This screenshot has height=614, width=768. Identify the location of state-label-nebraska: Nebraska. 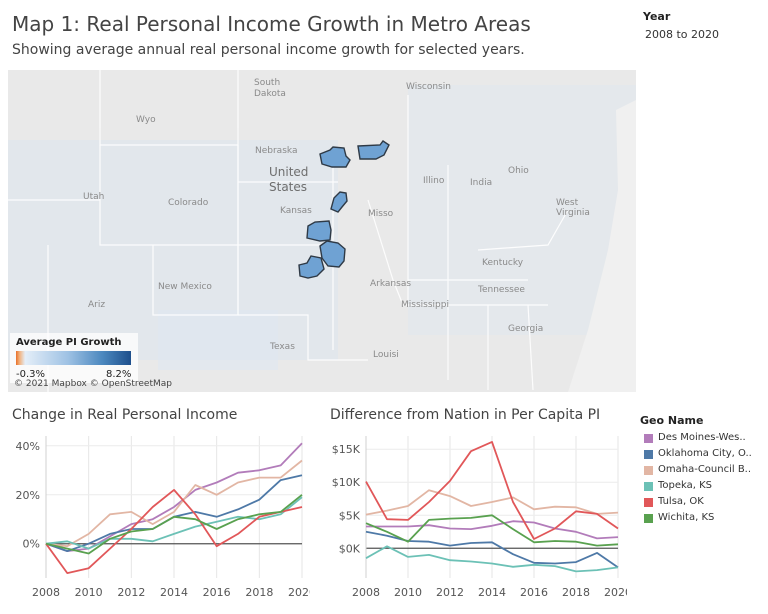
(276, 151).